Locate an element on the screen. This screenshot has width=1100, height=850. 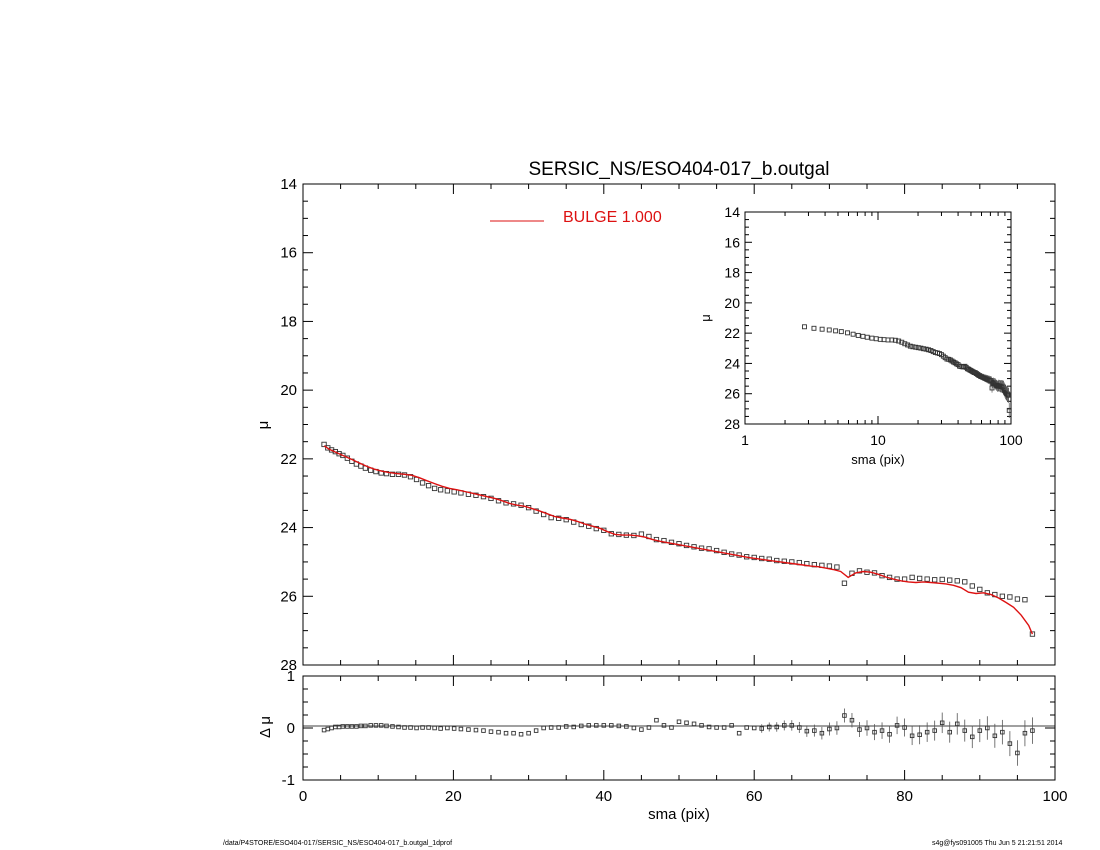
inset-y-axis-label: μ is located at coordinates (705, 318).